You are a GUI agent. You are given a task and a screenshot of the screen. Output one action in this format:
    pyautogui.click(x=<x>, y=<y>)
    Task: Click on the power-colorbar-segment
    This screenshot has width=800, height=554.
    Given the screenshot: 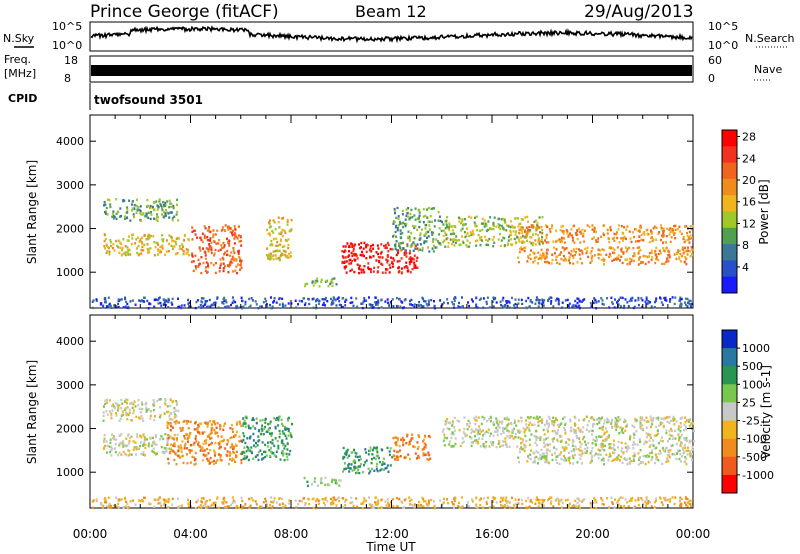 What is the action you would take?
    pyautogui.click(x=729, y=155)
    